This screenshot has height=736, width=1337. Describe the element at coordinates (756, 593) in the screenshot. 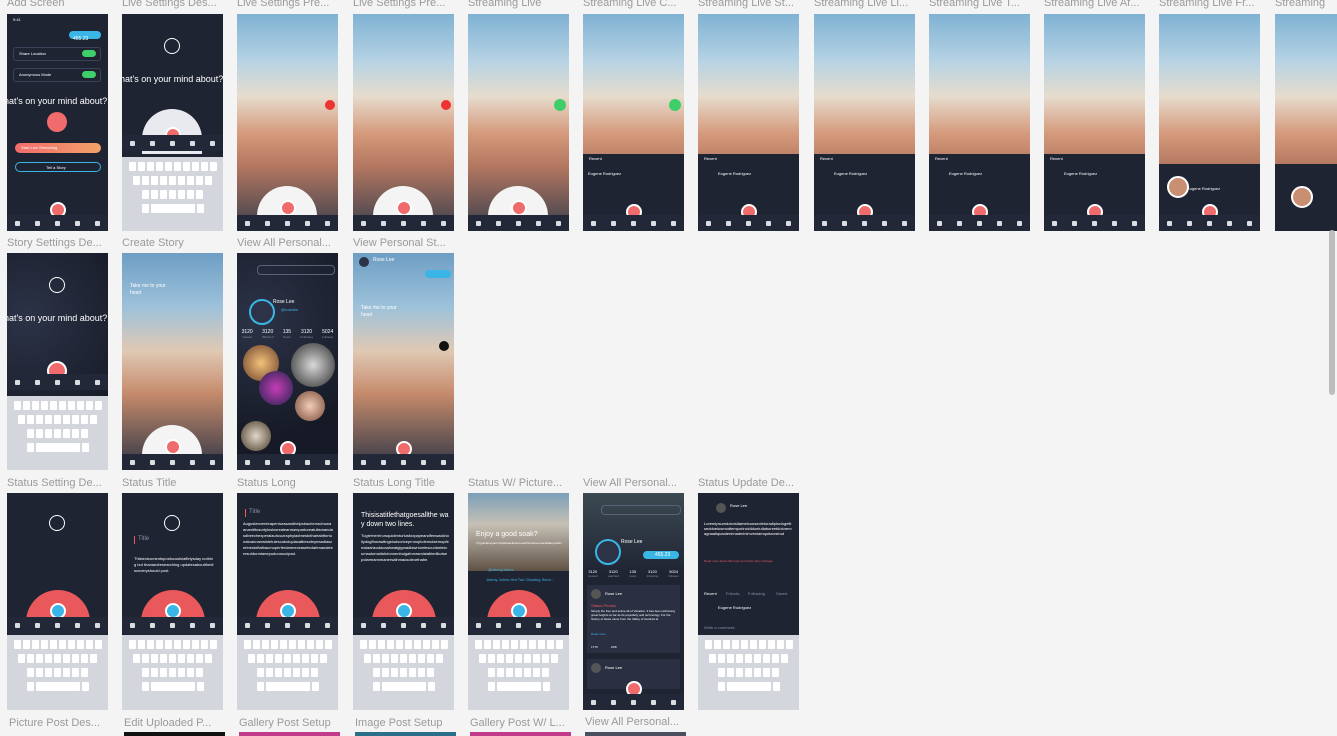

I see `tab-following: Following` at that location.